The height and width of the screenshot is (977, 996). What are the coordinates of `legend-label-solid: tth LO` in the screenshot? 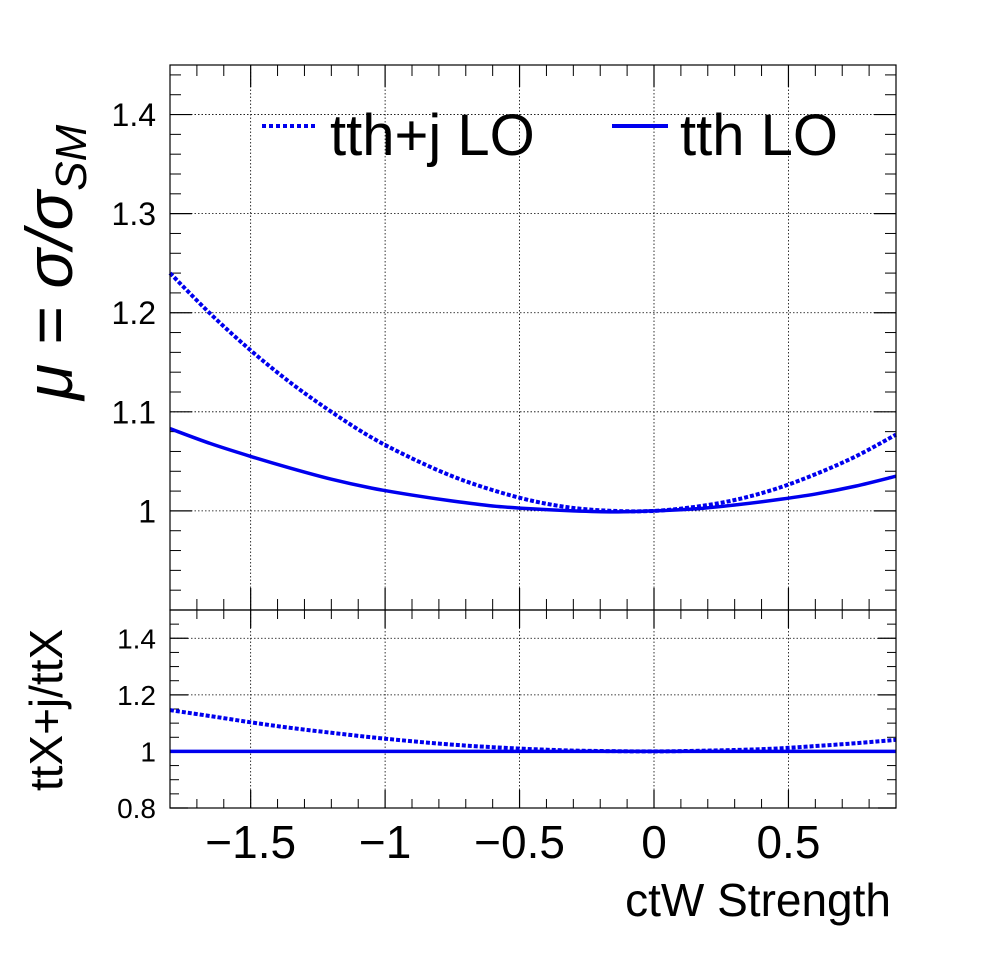 It's located at (759, 135).